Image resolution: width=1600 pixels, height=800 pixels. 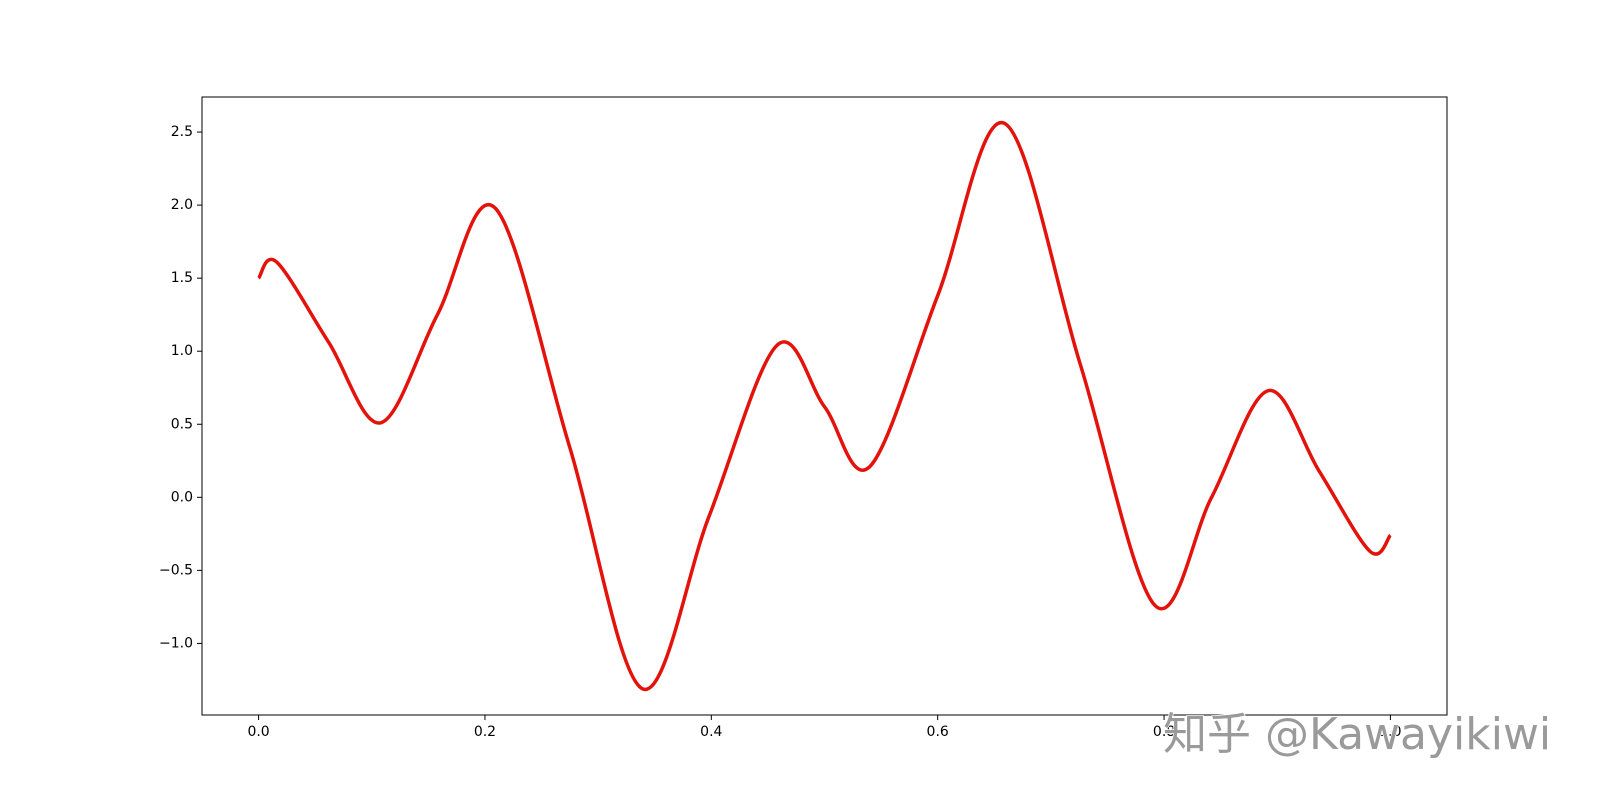 I want to click on x-tick-label: 1.0, so click(x=1390, y=732).